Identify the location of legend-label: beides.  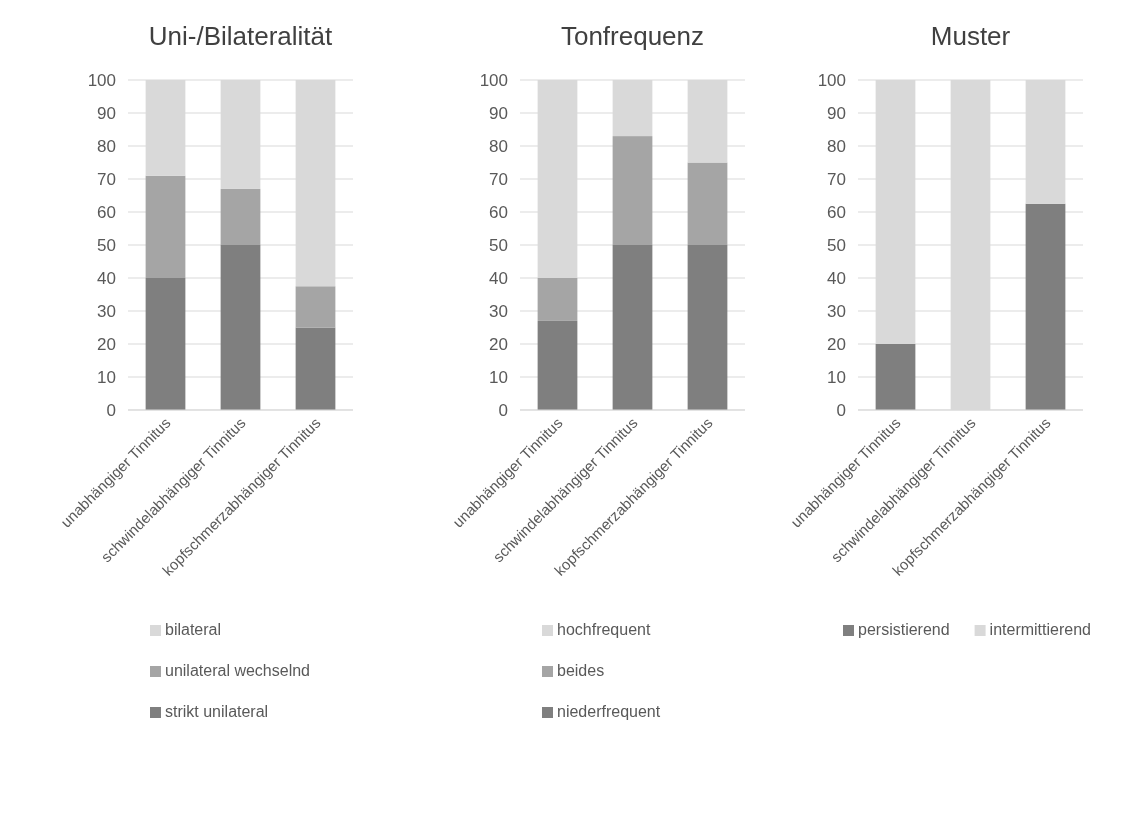
(581, 670).